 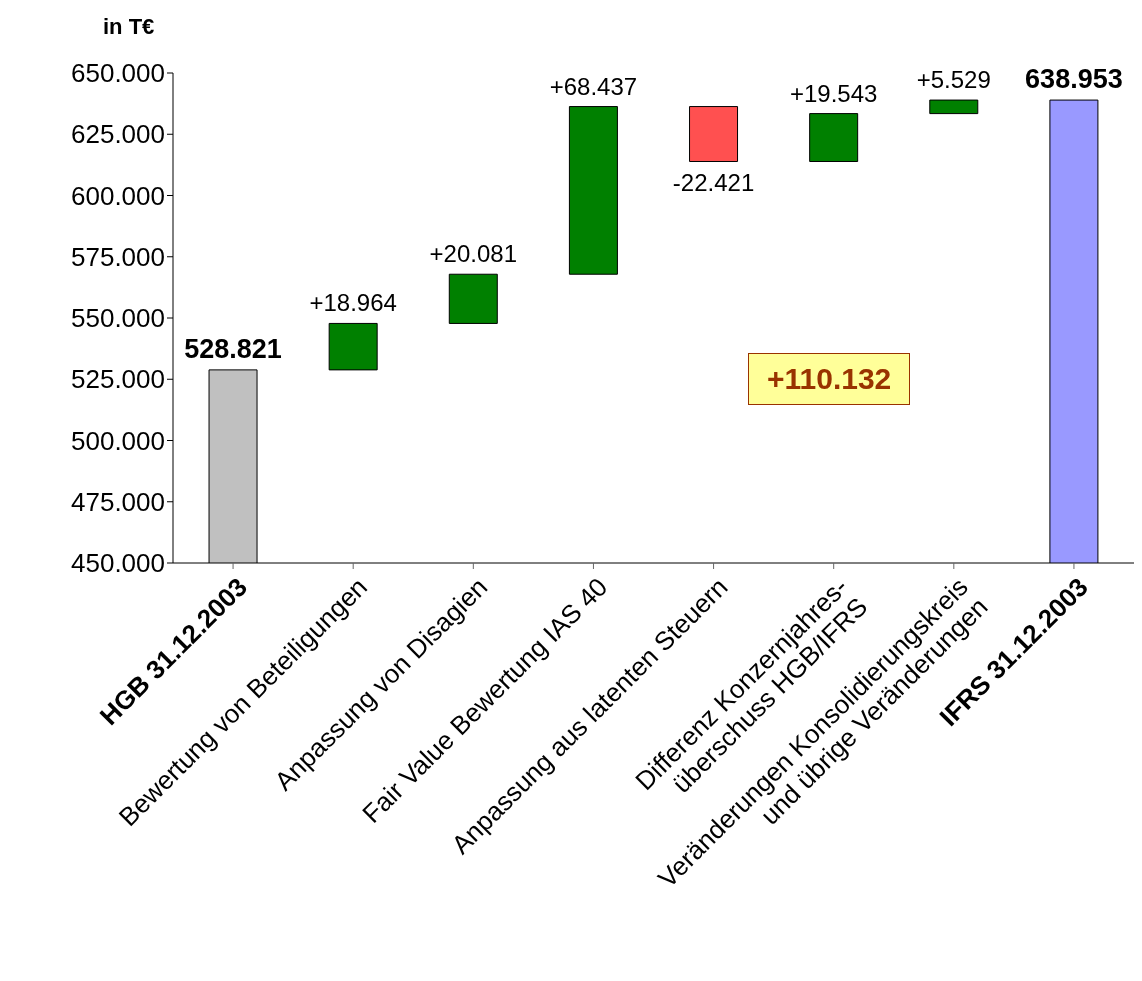 I want to click on y-tick-label: 525.000, so click(x=118, y=379).